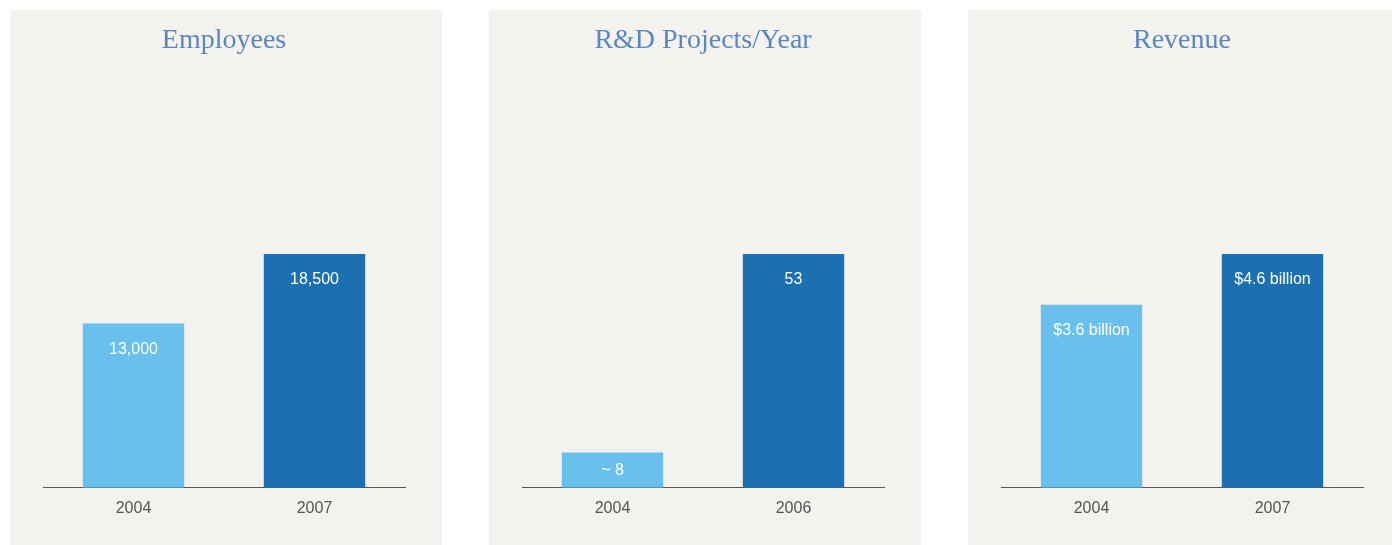  I want to click on chart-title: Employees, so click(224, 39).